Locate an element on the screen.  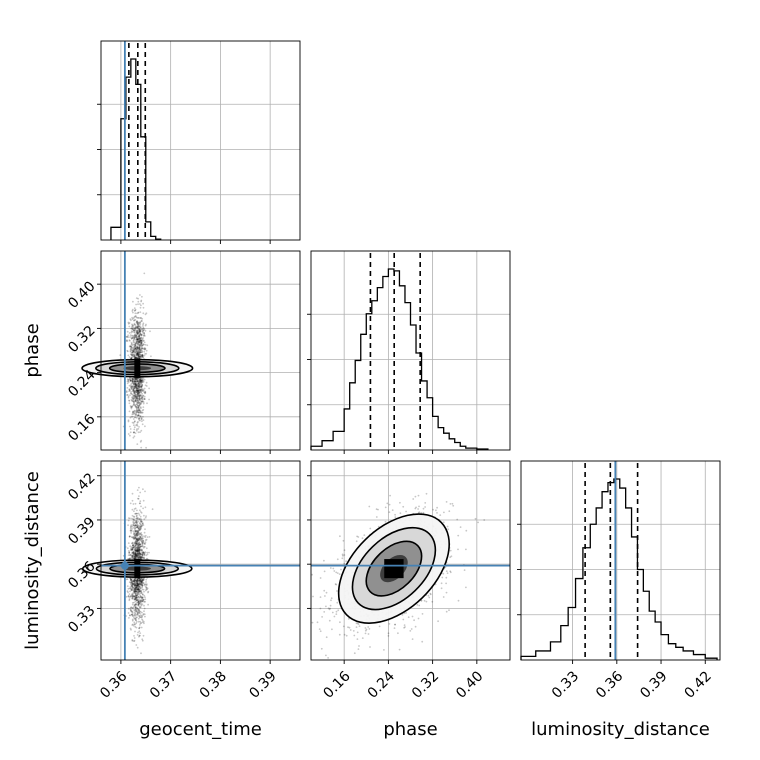
y-tick-label: 0.33 is located at coordinates (81, 619).